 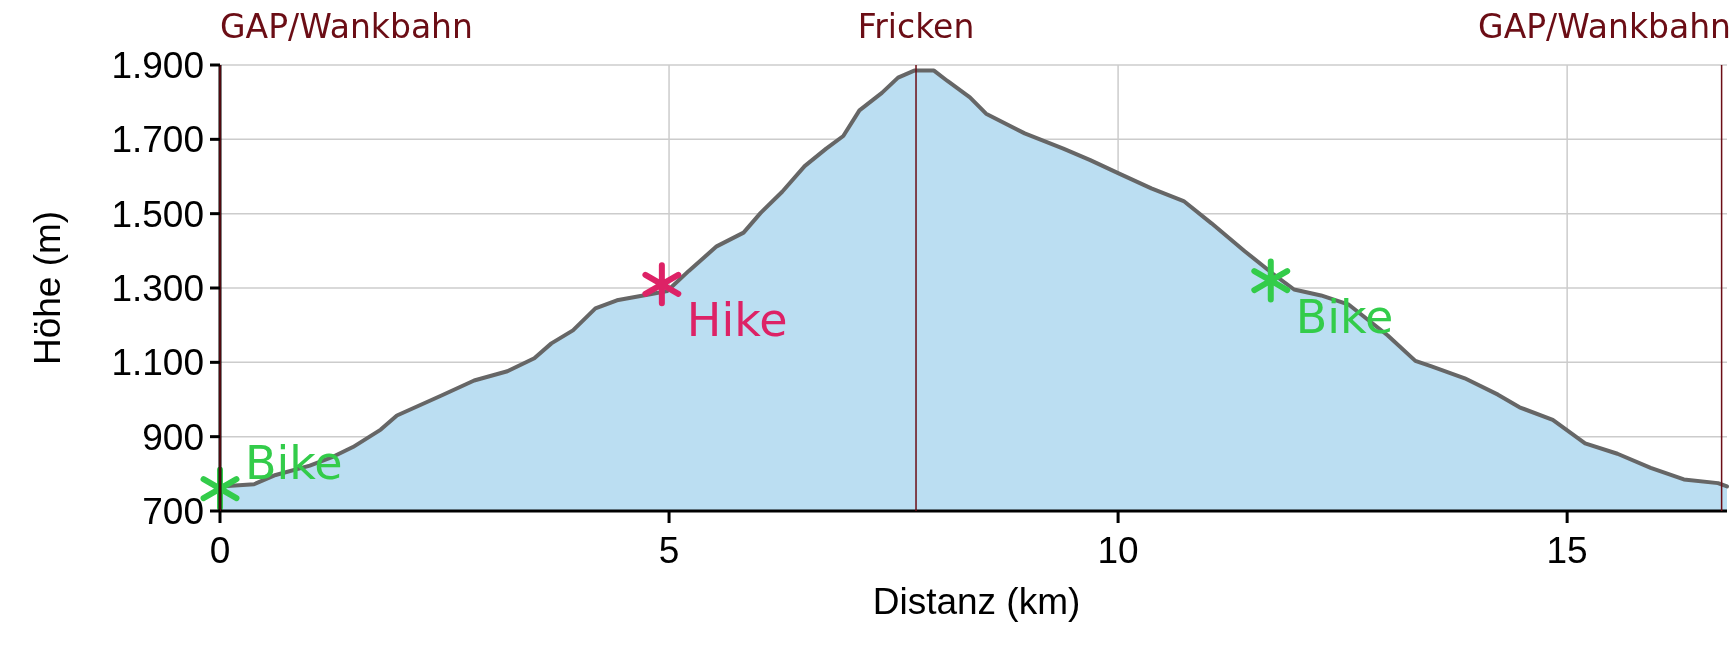 What do you see at coordinates (916, 26) in the screenshot?
I see `ref-line-label: Fricken` at bounding box center [916, 26].